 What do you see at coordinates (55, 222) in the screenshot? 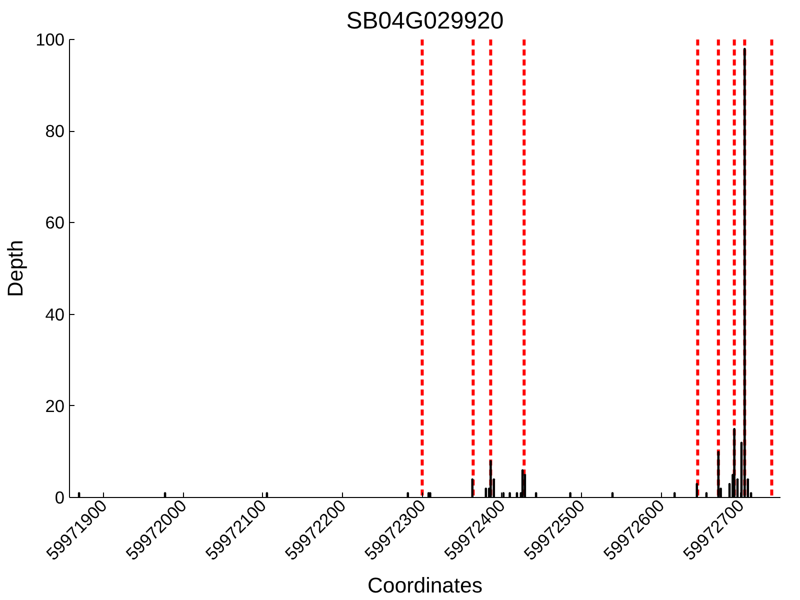
I see `y-tick-label: 60` at bounding box center [55, 222].